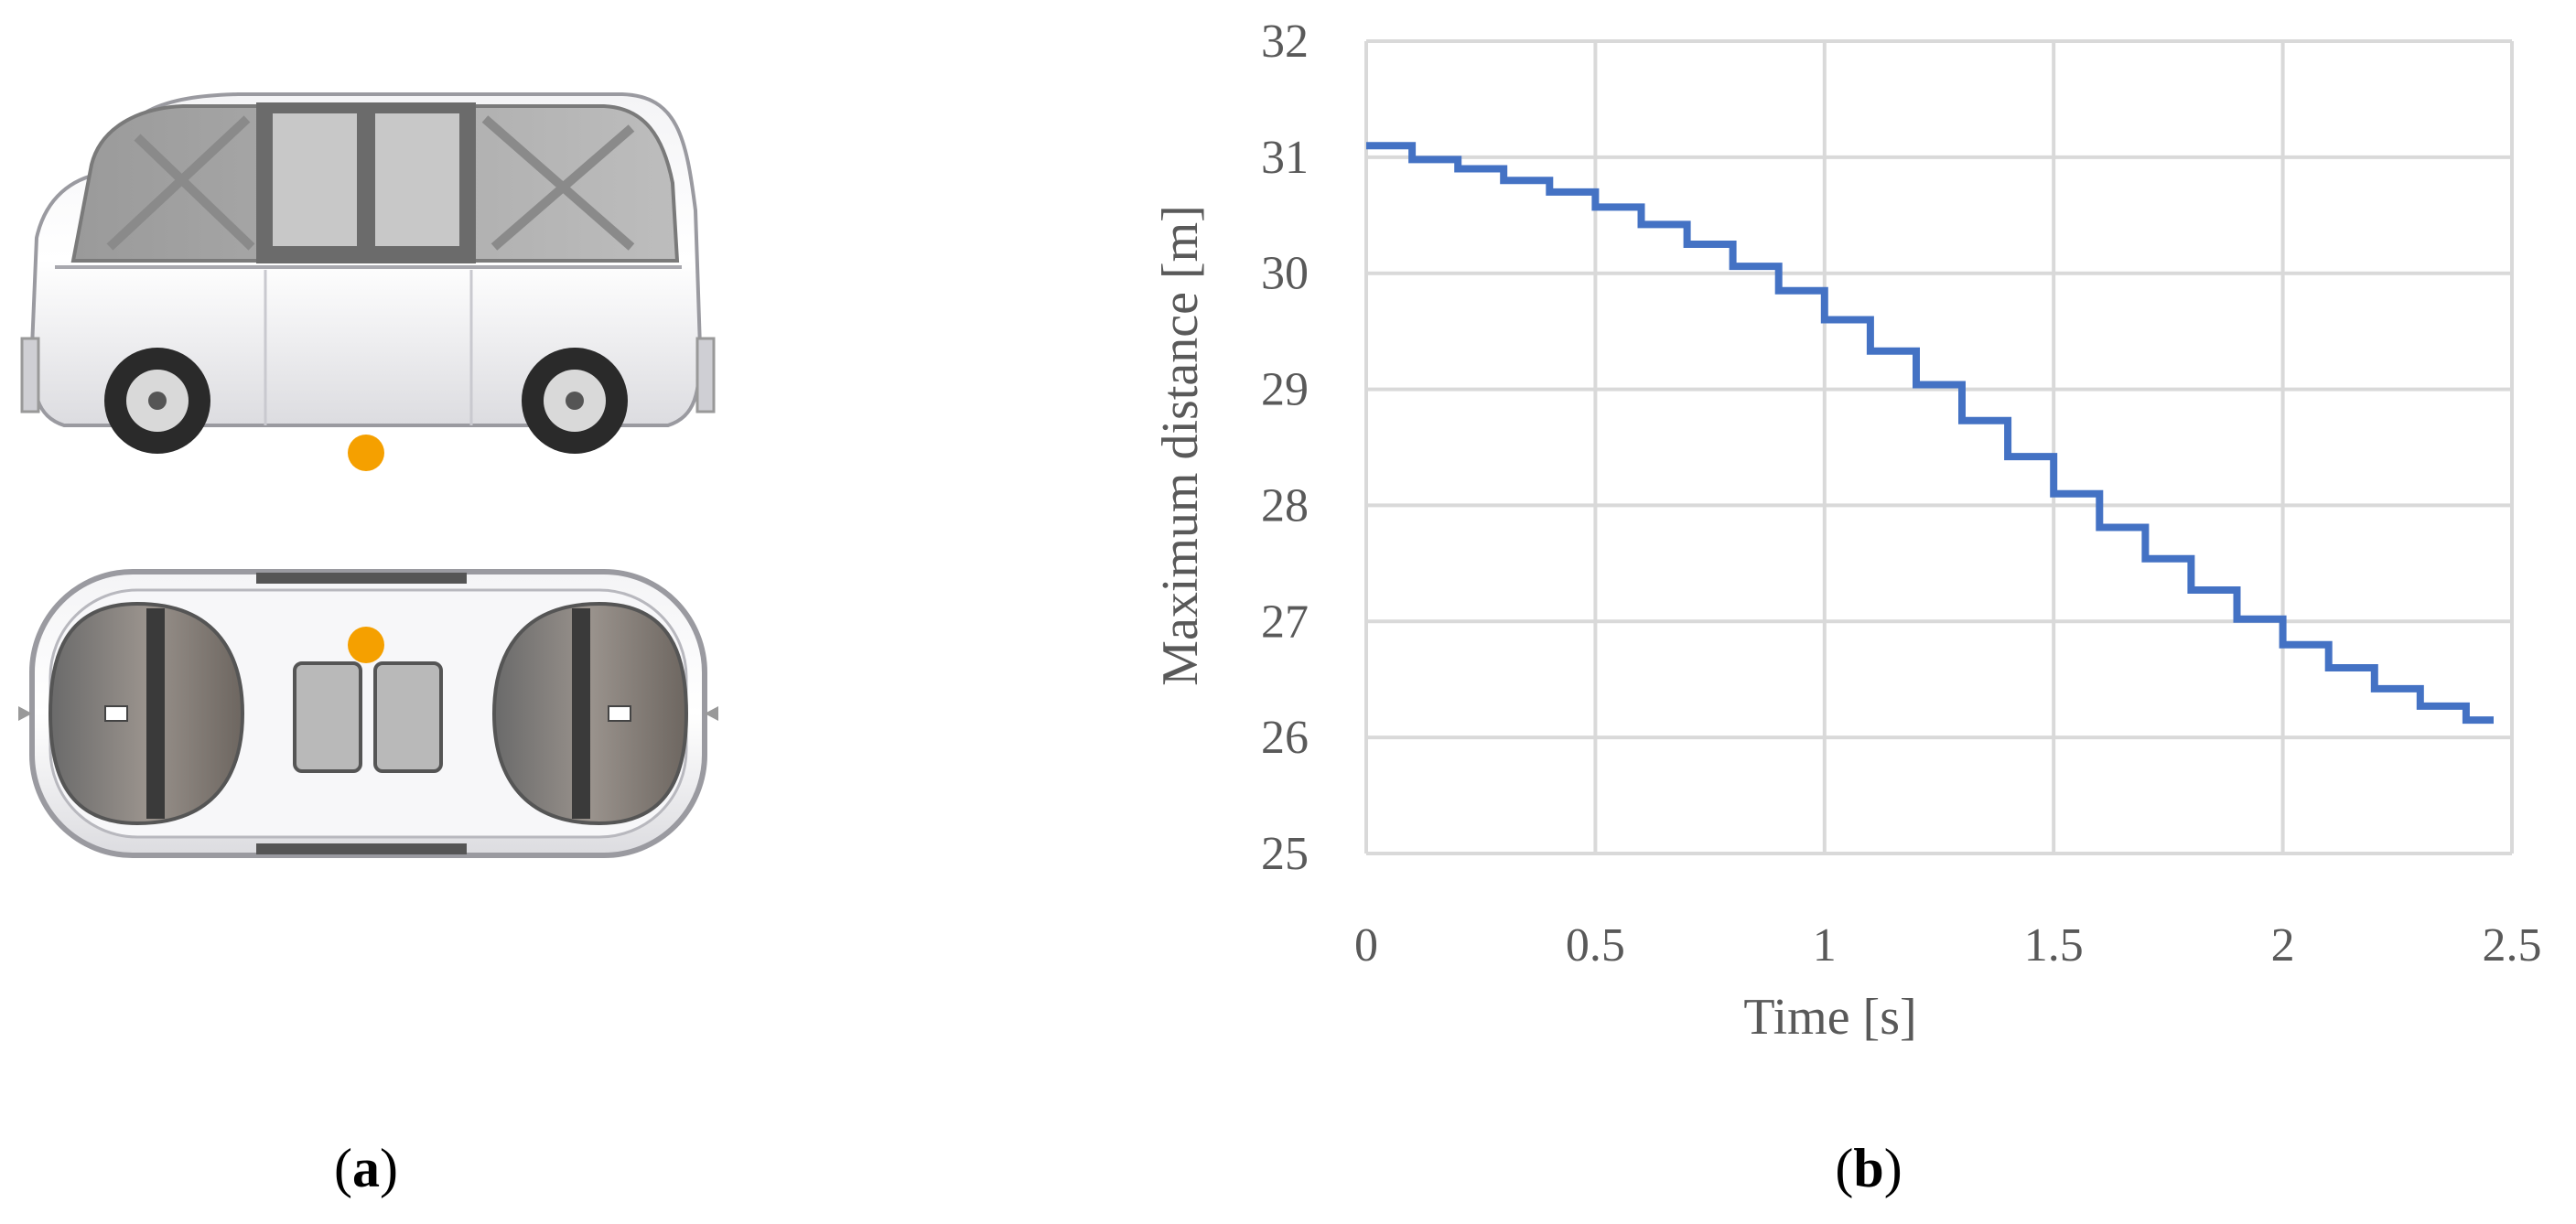 The image size is (2576, 1224). I want to click on front-wheel, so click(157, 401).